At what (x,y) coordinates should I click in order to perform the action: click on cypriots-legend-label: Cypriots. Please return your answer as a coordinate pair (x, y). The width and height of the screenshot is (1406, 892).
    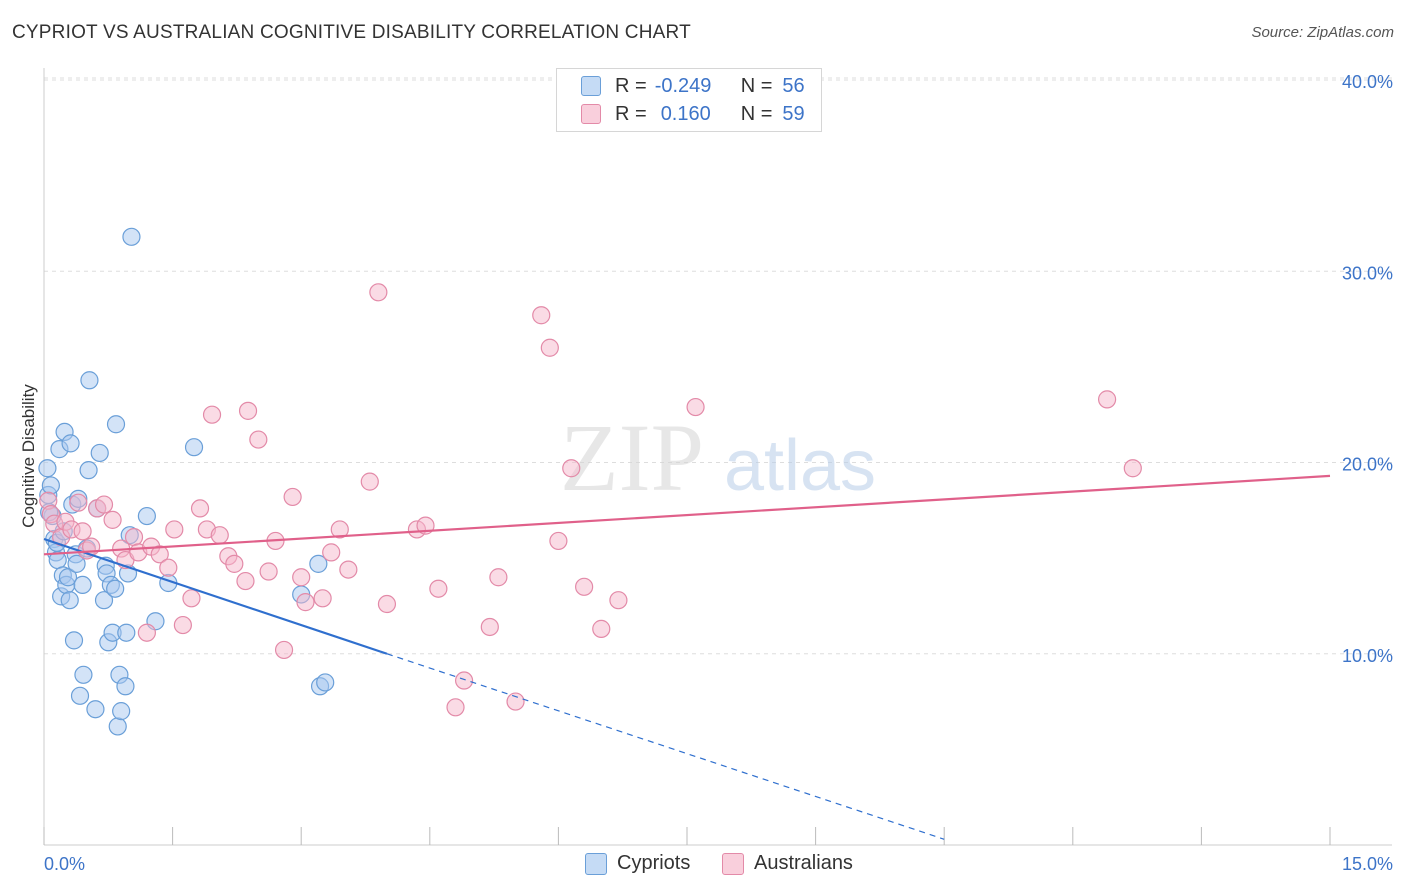
    Looking at the image, I should click on (654, 863).